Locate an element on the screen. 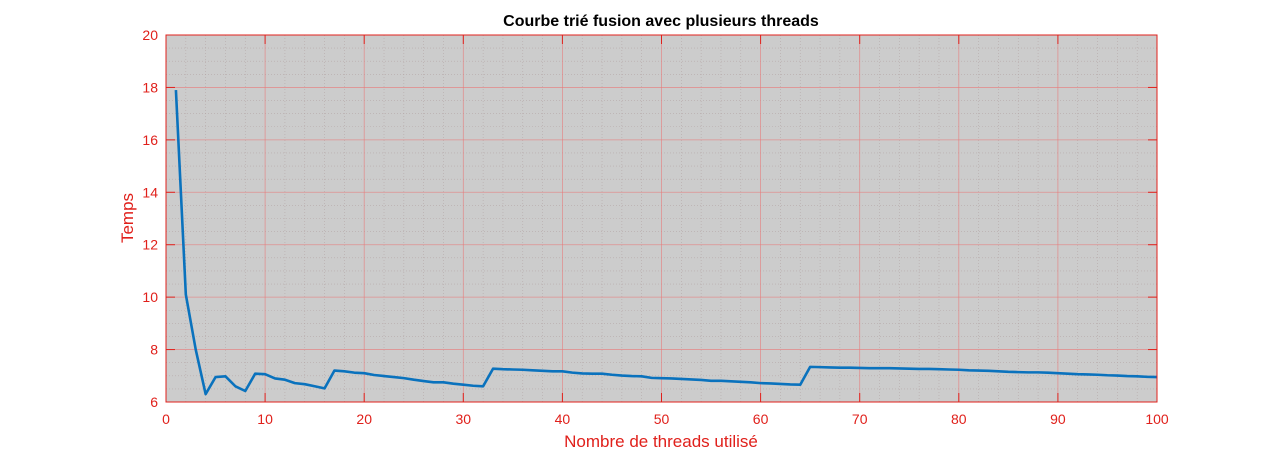 This screenshot has width=1280, height=452. x-axis-label: Nombre de threads utilisé is located at coordinates (661, 441).